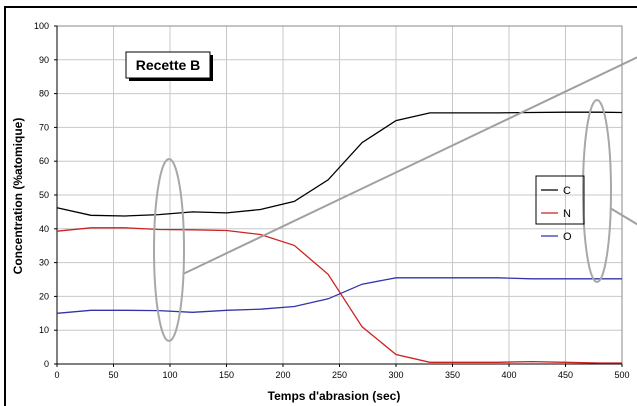 The width and height of the screenshot is (637, 406). What do you see at coordinates (41, 26) in the screenshot?
I see `y-tick-label: 100` at bounding box center [41, 26].